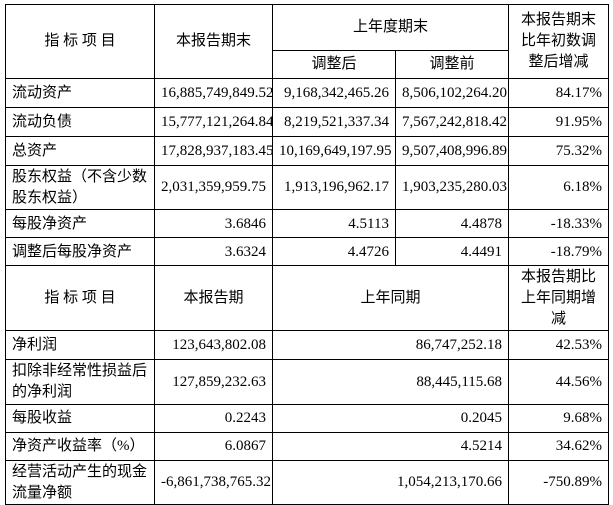 The height and width of the screenshot is (505, 613). Describe the element at coordinates (80, 382) in the screenshot. I see `row-label: 扣除非经常性损益后的净利润` at that location.